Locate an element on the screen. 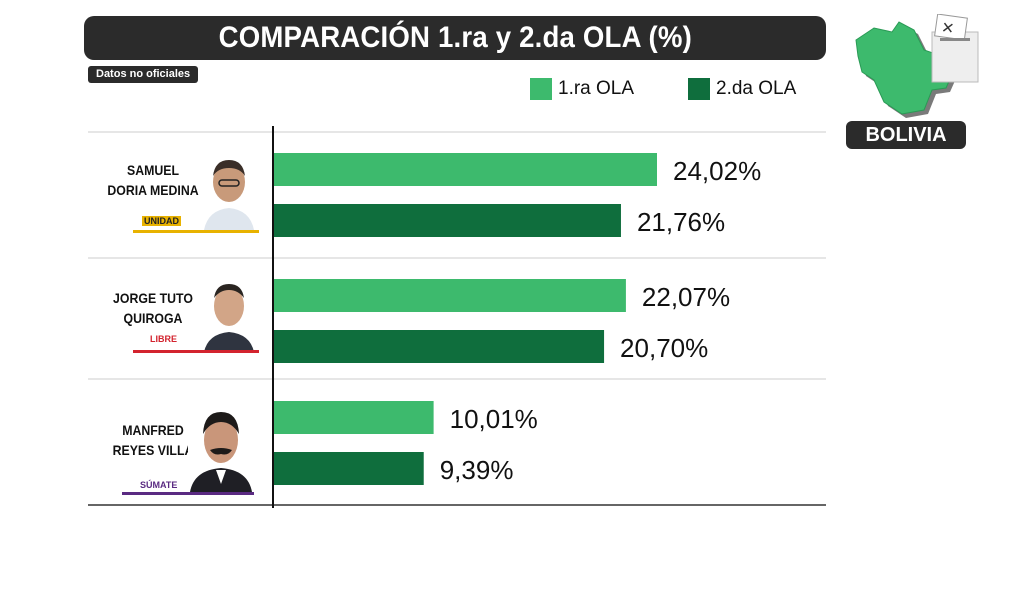 Image resolution: width=1024 pixels, height=606 pixels. ballot-box-icon is located at coordinates (955, 48).